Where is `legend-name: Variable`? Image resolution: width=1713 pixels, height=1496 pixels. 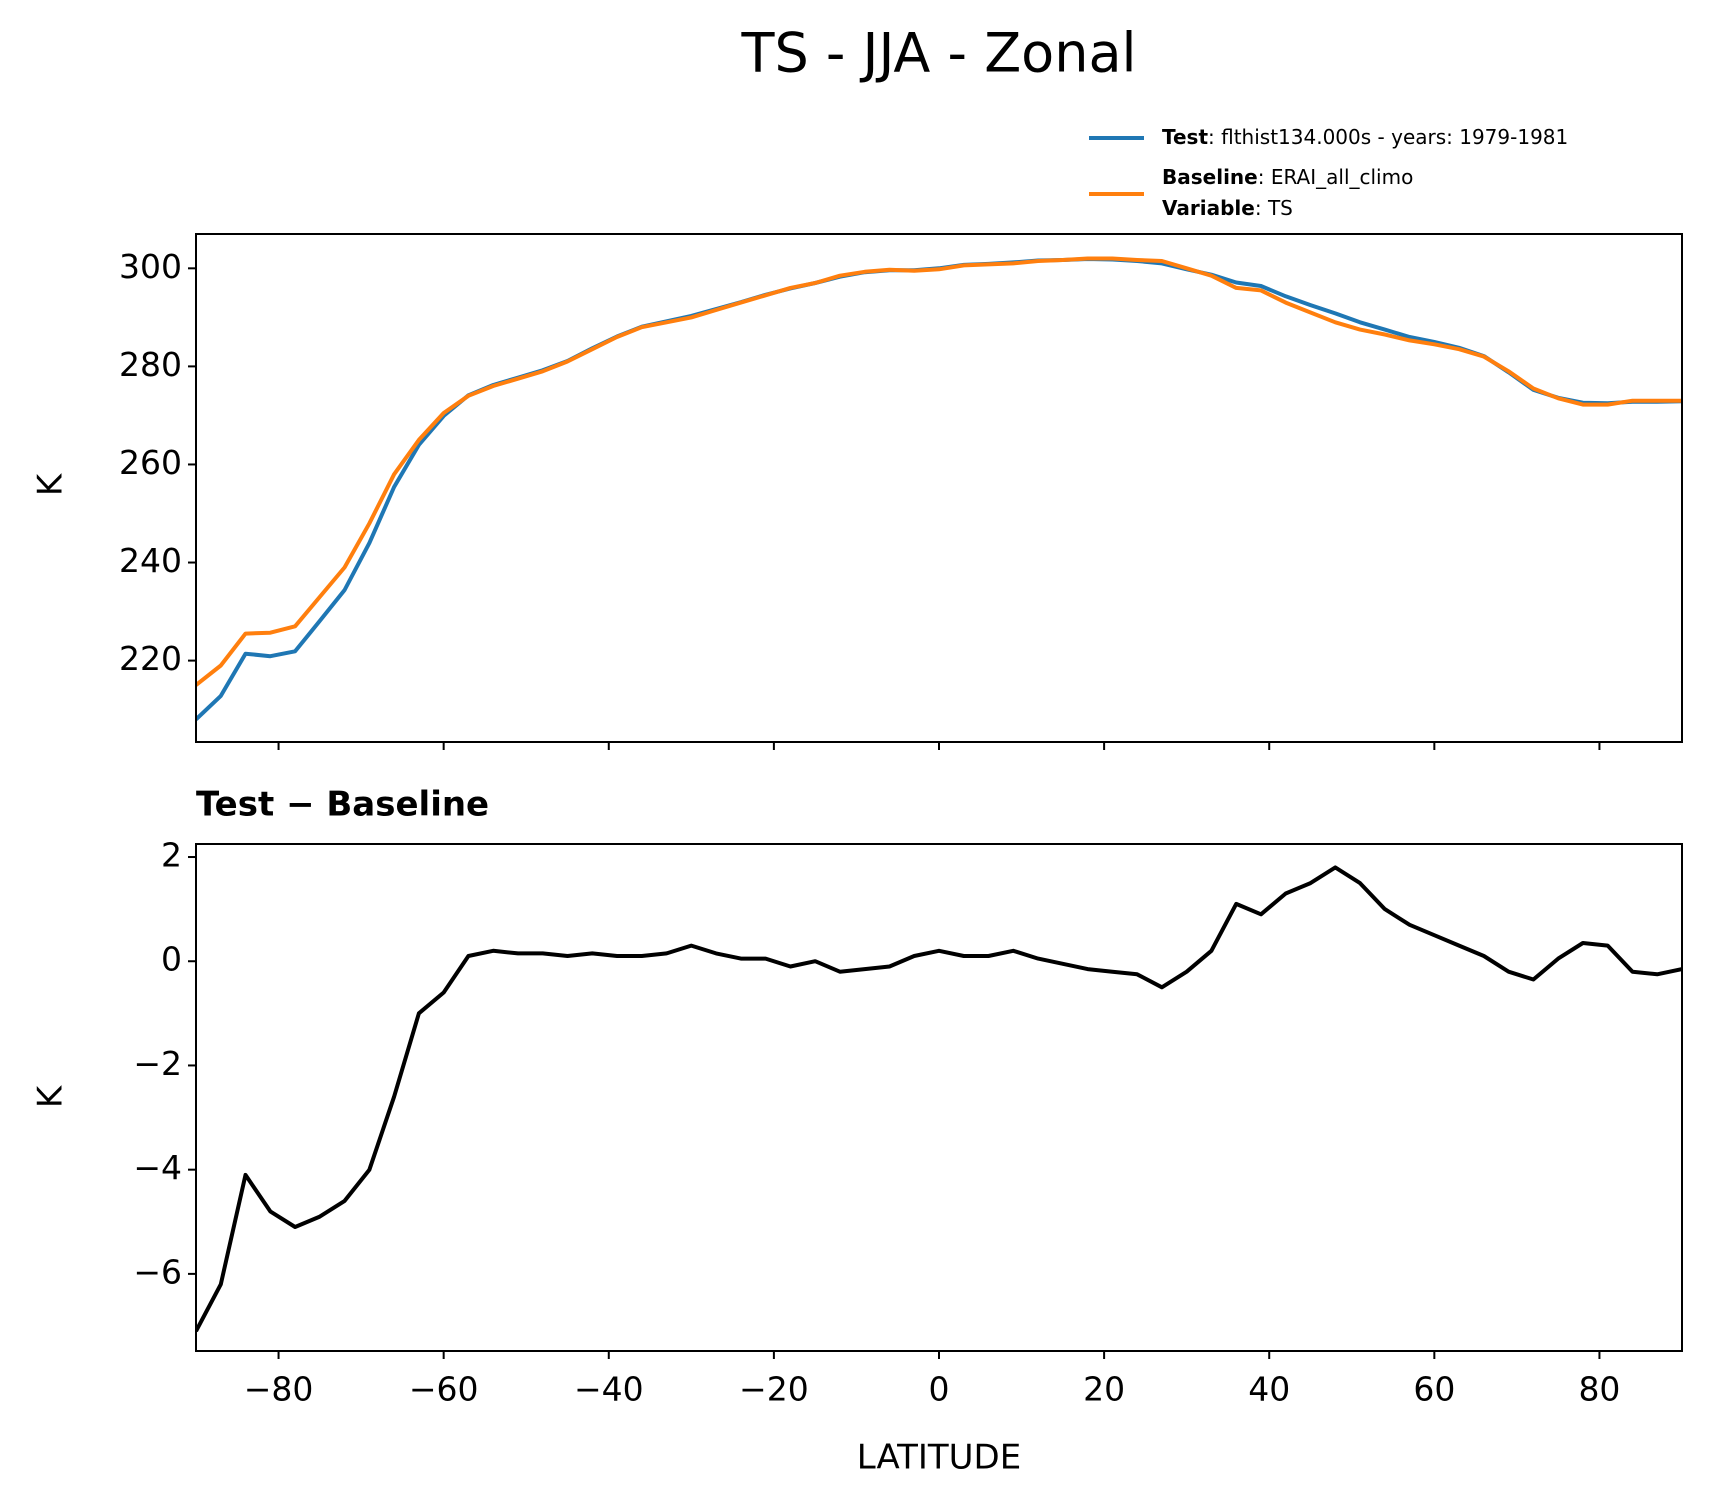
legend-name: Variable is located at coordinates (1208, 208).